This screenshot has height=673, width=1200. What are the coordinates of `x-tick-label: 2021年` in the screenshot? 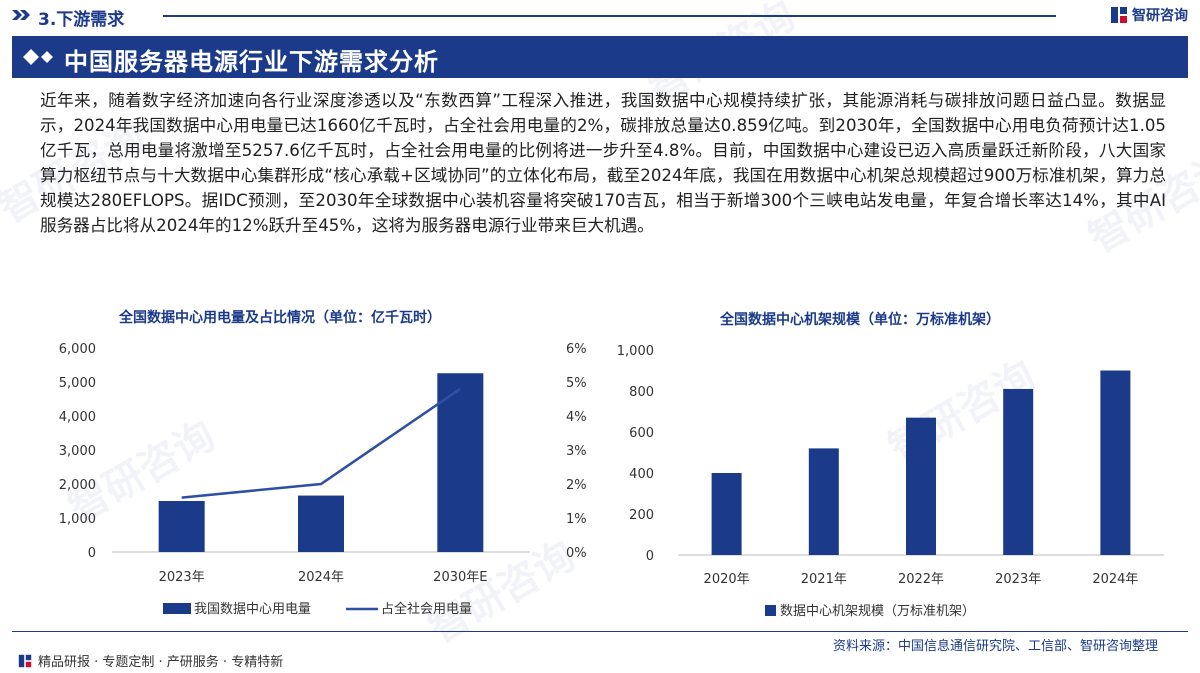 It's located at (824, 579).